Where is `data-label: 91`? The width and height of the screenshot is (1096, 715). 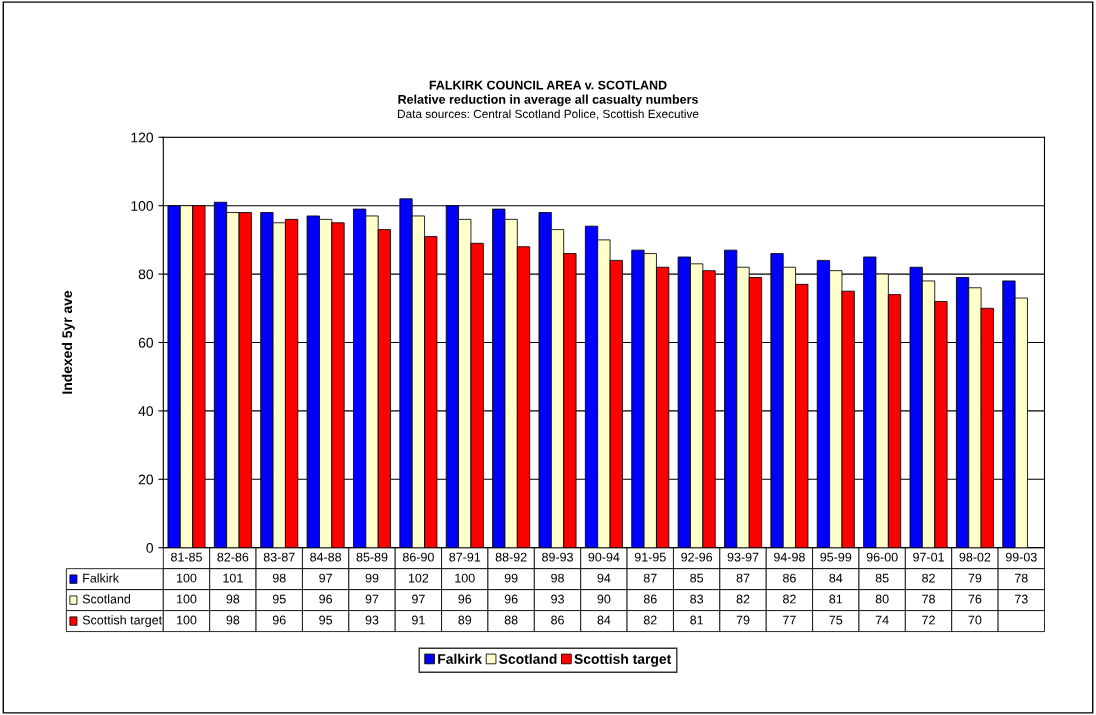 data-label: 91 is located at coordinates (418, 620).